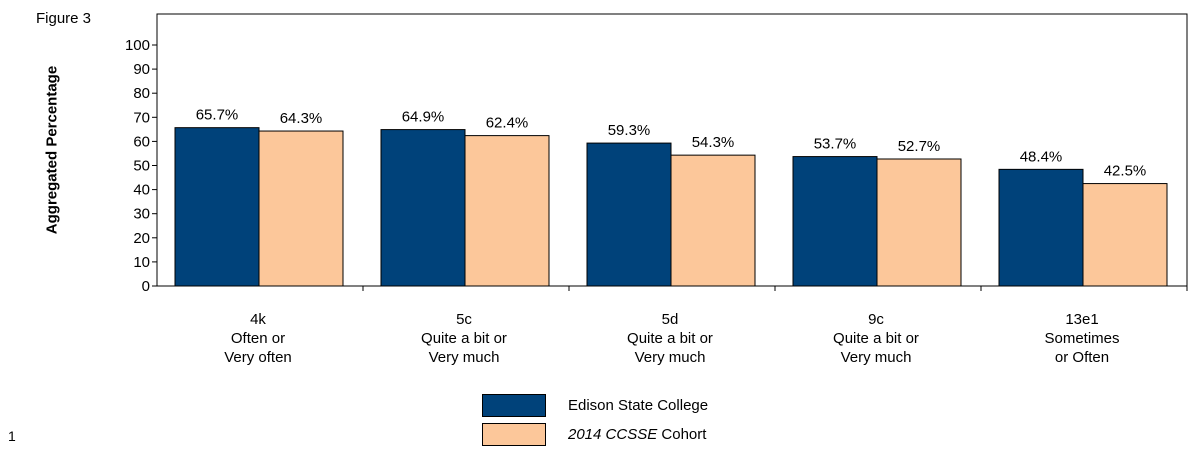 The width and height of the screenshot is (1197, 449). I want to click on legend-swatch-cohort, so click(514, 434).